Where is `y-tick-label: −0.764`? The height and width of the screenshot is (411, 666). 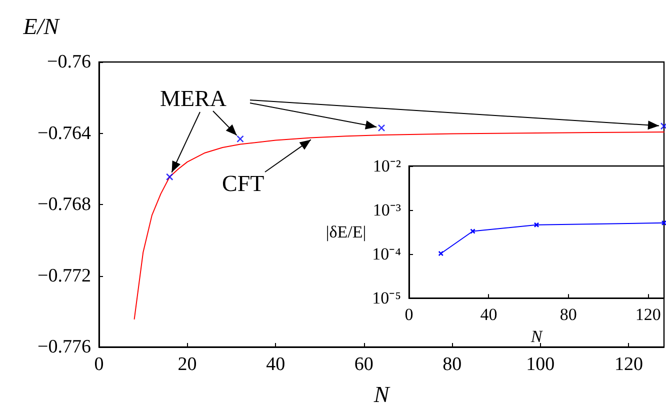 y-tick-label: −0.764 is located at coordinates (65, 133).